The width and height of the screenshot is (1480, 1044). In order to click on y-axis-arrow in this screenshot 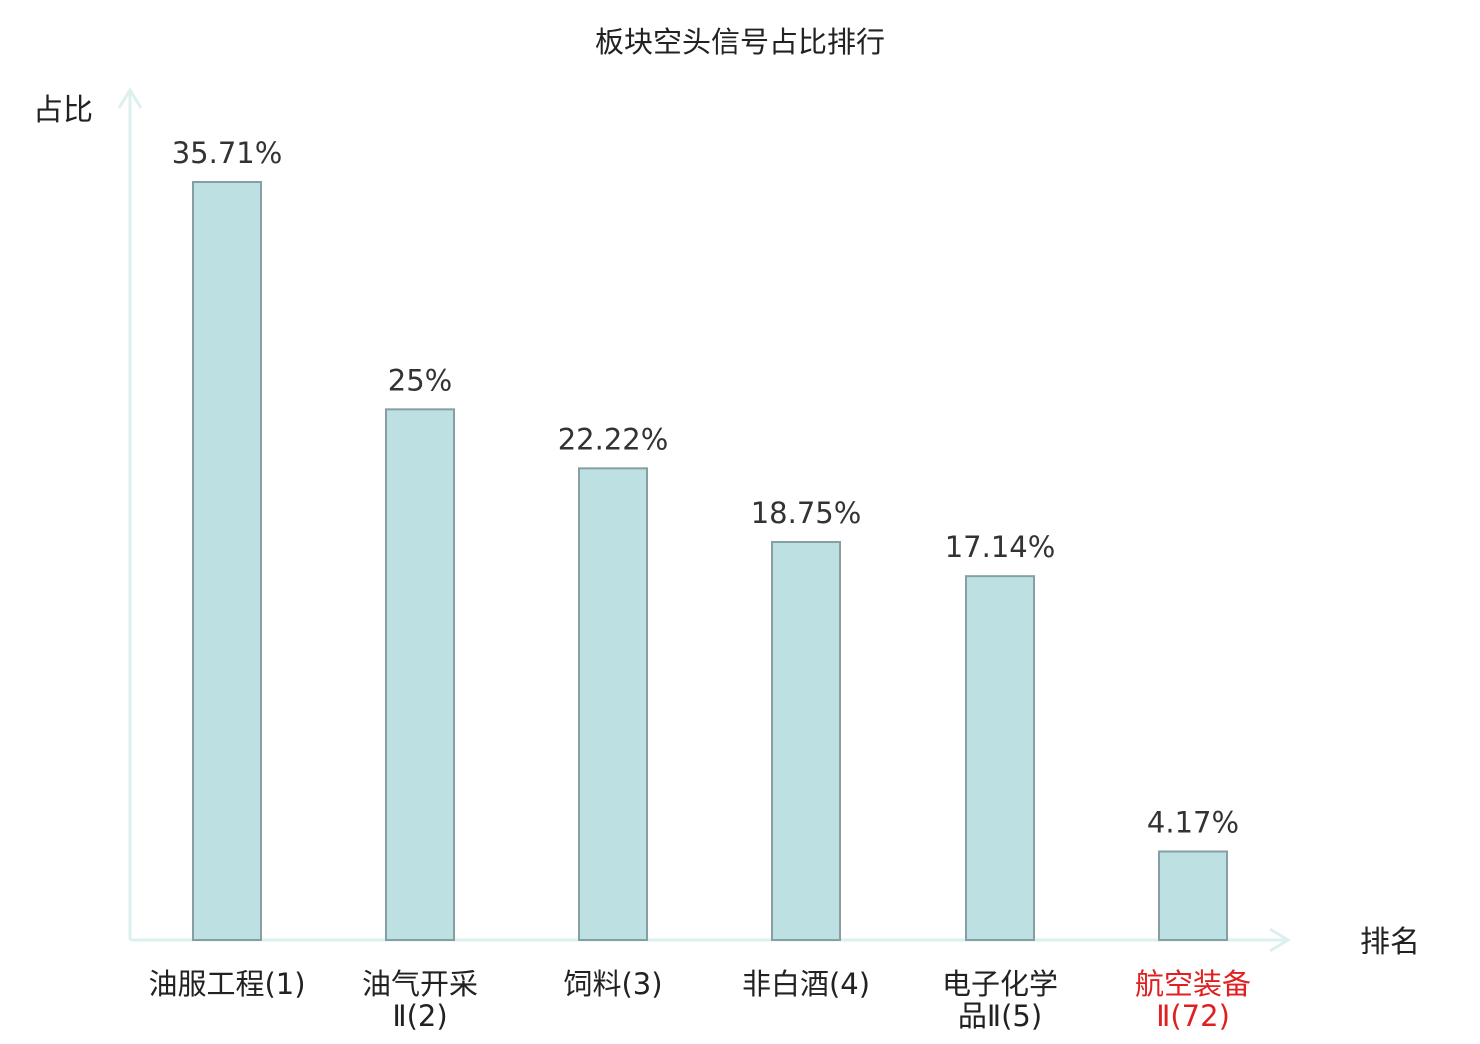, I will do `click(130, 98)`.